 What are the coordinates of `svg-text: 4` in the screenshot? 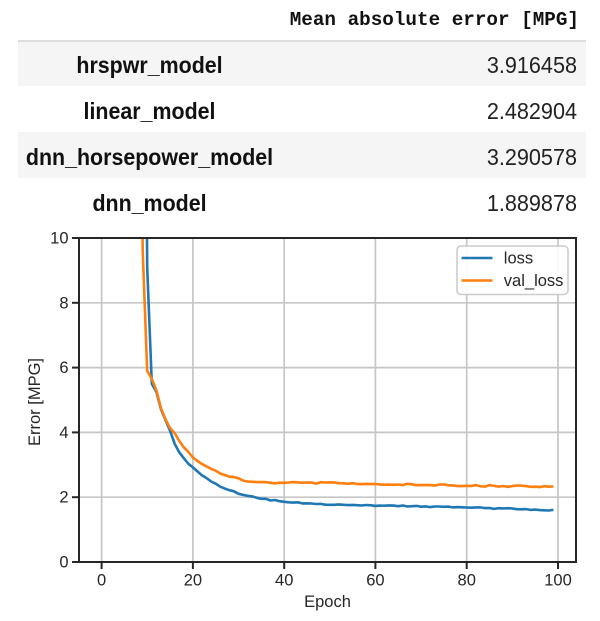 It's located at (63, 433).